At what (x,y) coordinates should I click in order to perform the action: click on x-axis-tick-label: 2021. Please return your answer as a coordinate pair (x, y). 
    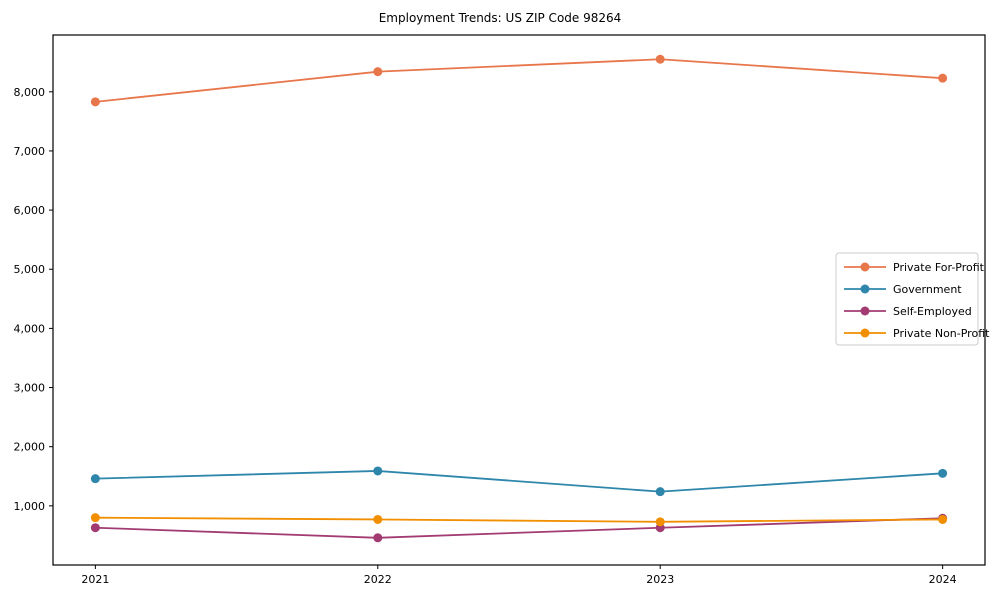
    Looking at the image, I should click on (95, 579).